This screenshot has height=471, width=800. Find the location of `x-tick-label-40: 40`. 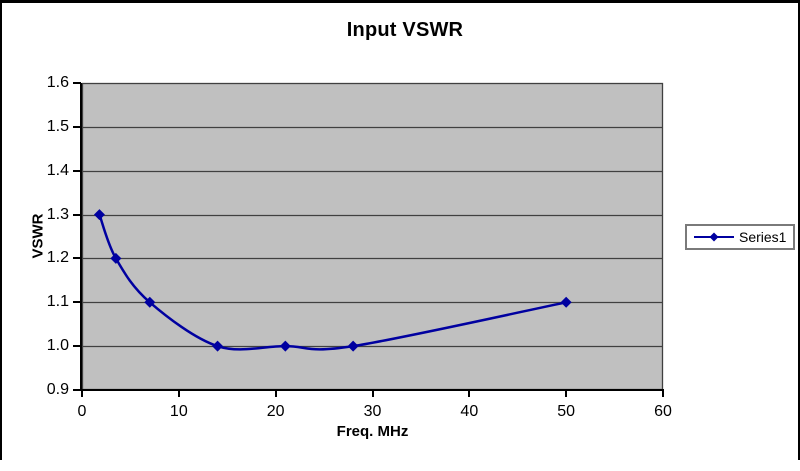

x-tick-label-40: 40 is located at coordinates (469, 411).